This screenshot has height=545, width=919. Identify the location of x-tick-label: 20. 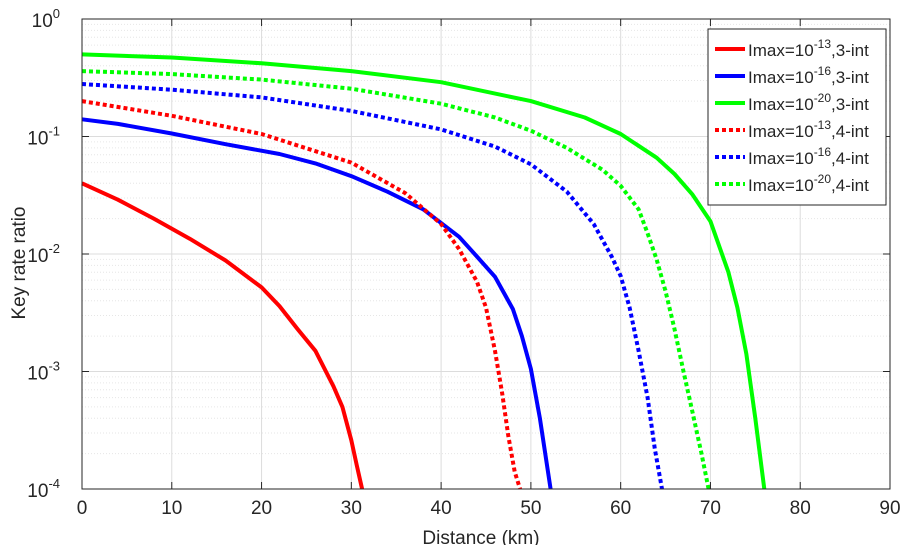
(261, 508).